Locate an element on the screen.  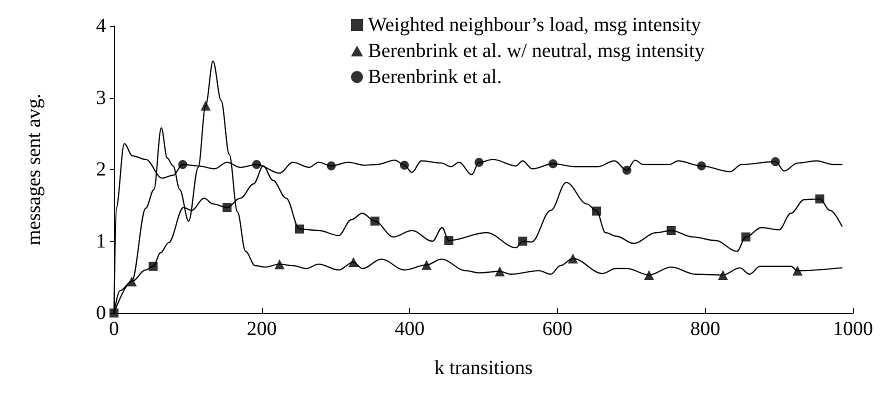
x-tick-label: 200 is located at coordinates (261, 329).